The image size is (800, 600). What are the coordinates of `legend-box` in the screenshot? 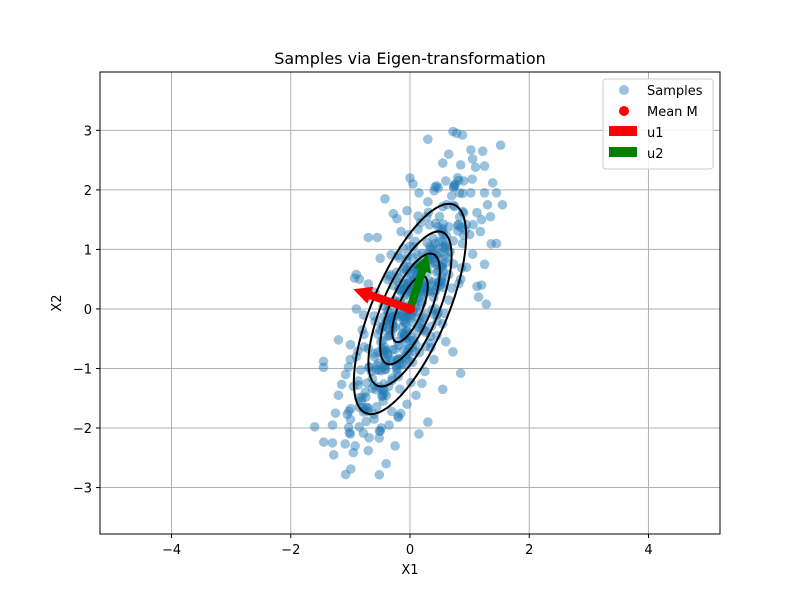 It's located at (658, 124).